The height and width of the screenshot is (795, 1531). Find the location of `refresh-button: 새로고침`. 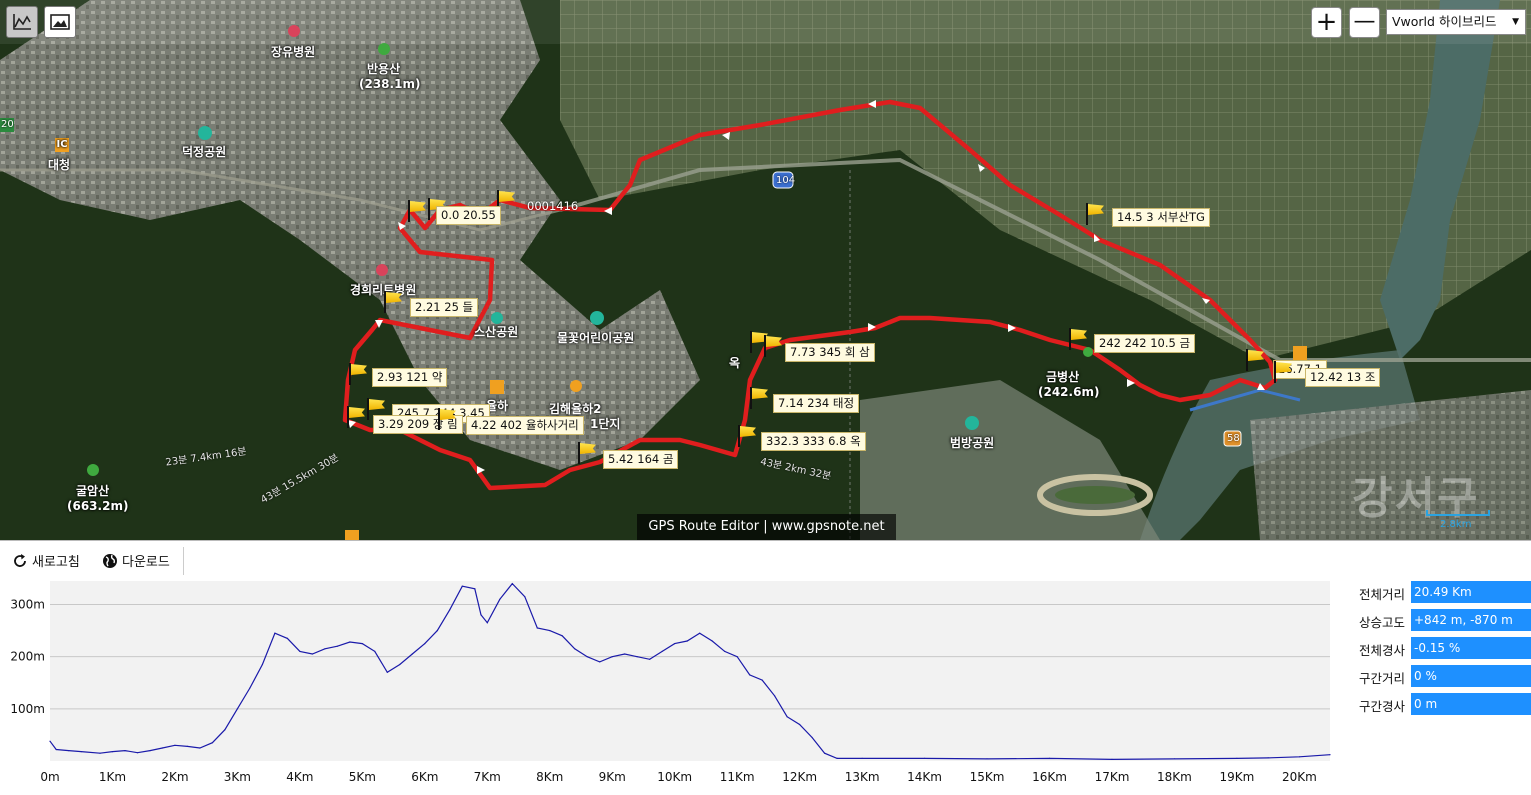

refresh-button: 새로고침 is located at coordinates (46, 560).